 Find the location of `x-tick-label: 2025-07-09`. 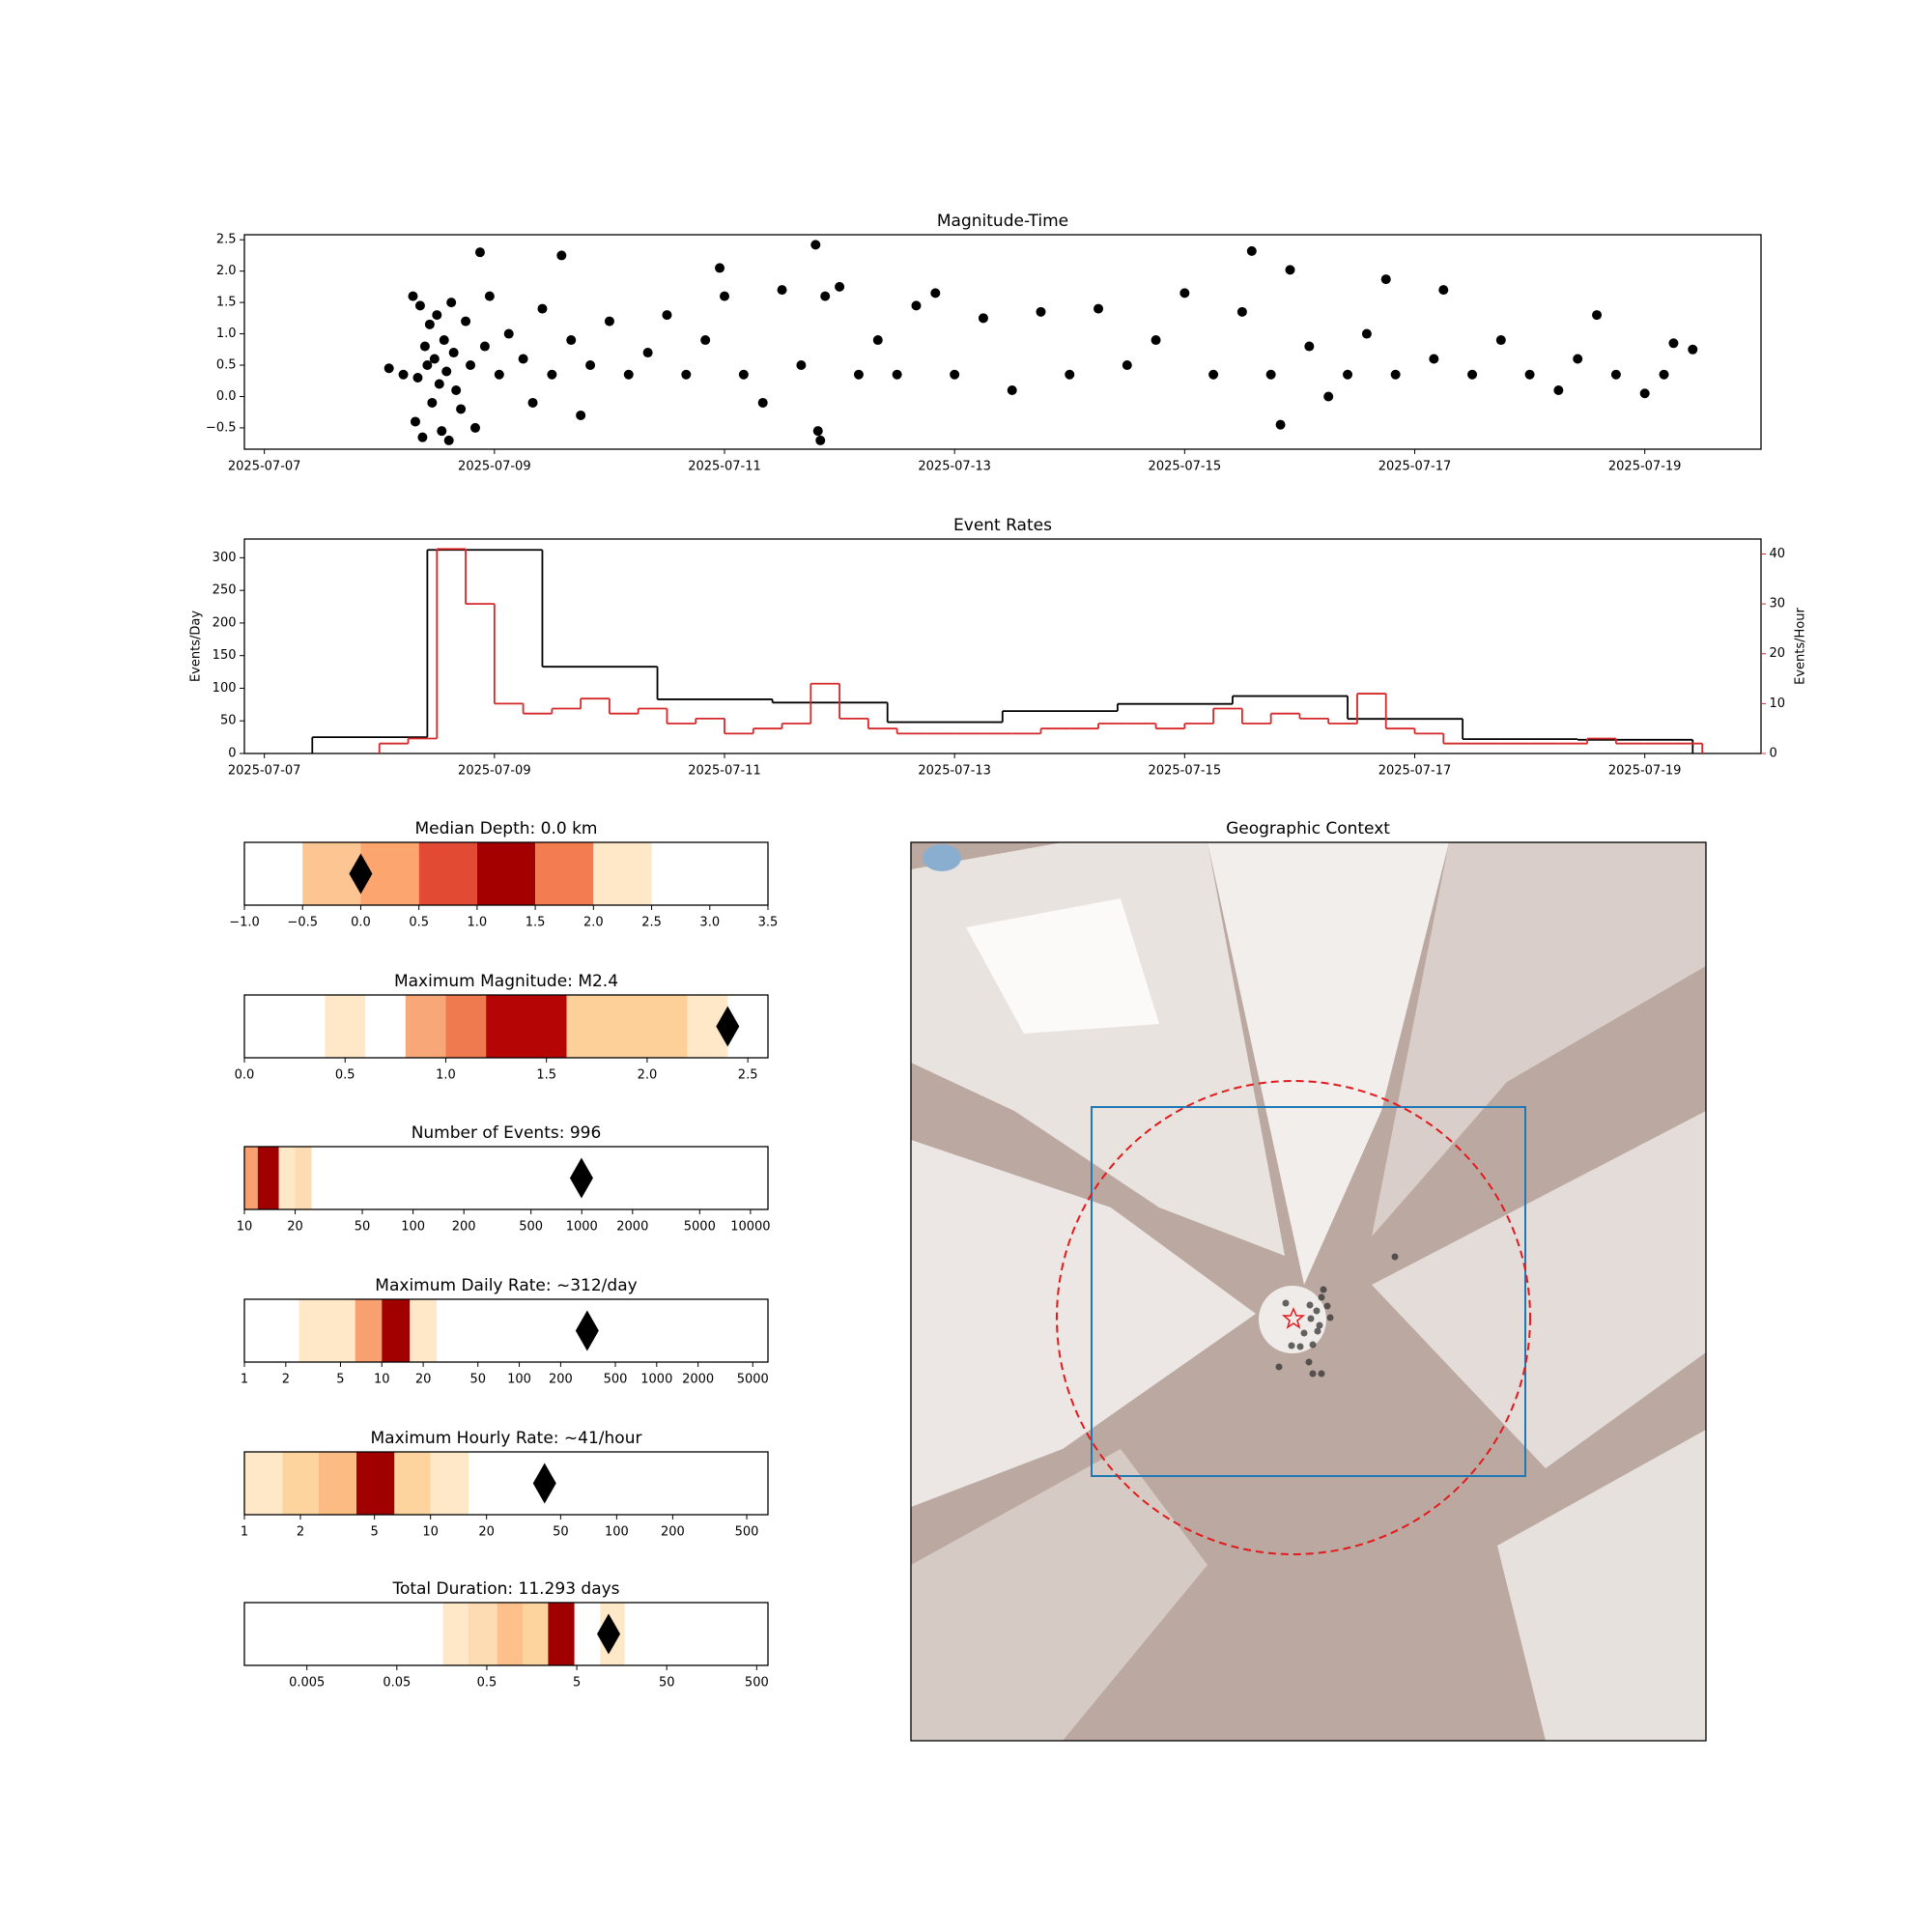

x-tick-label: 2025-07-09 is located at coordinates (494, 467).